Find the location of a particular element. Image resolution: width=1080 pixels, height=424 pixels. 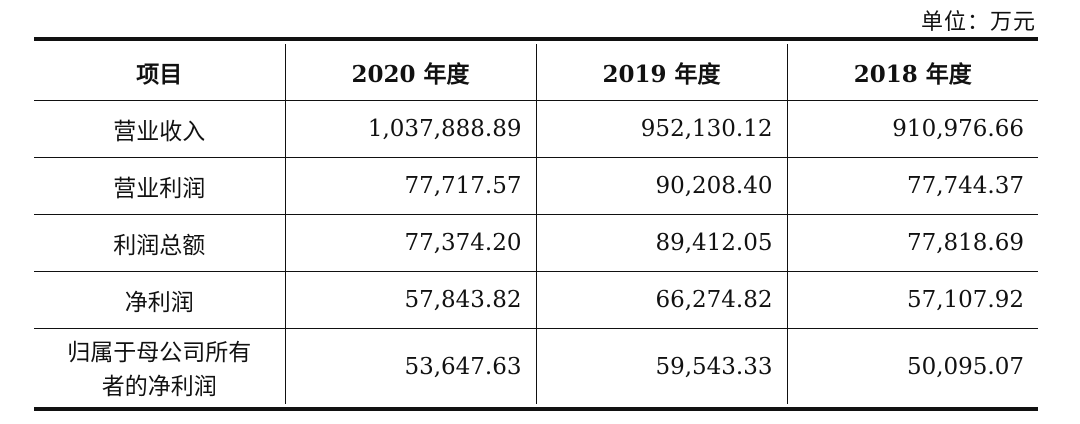

header-2018: 2018 年度 is located at coordinates (912, 72).